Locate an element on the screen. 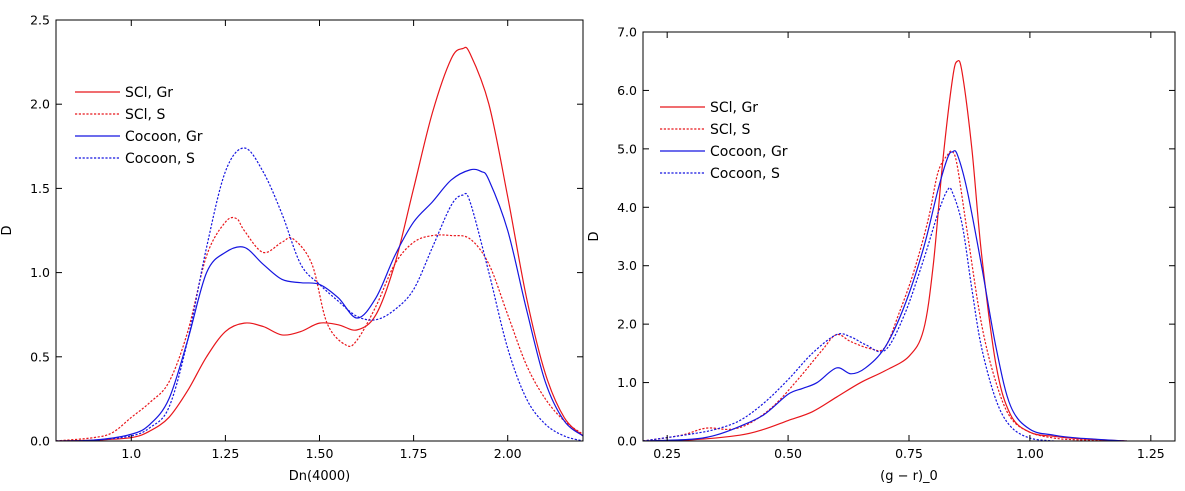  y-tick-label: 7.0 is located at coordinates (627, 32).